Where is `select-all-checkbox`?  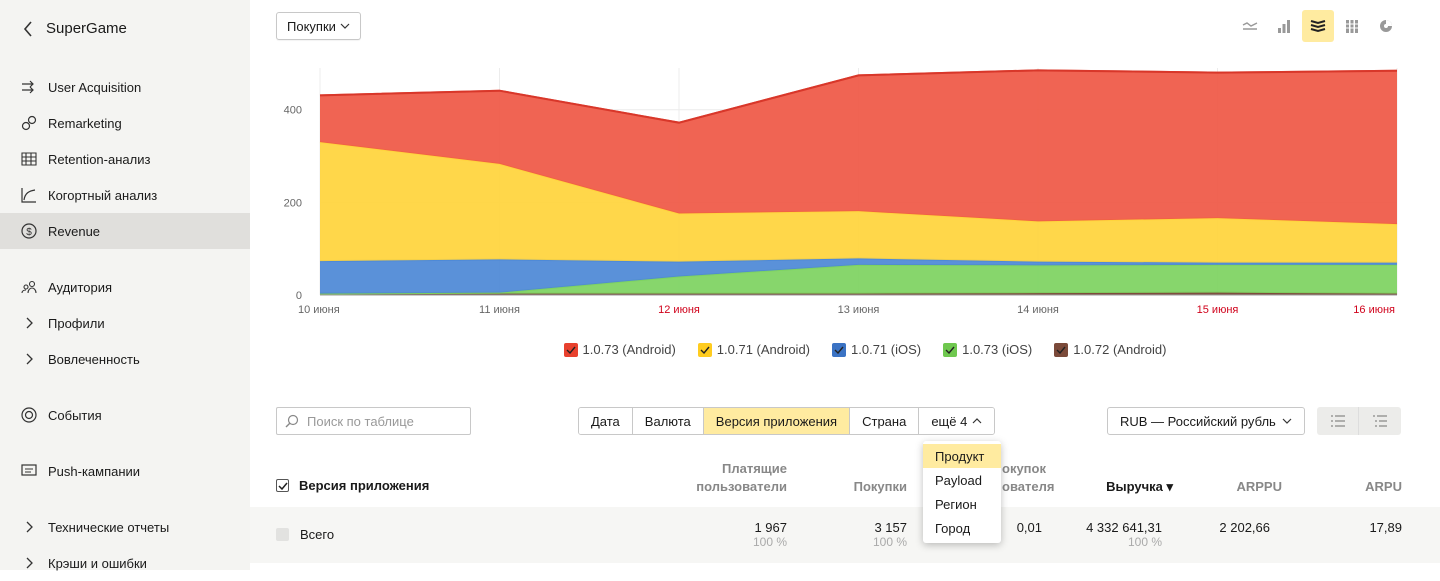
select-all-checkbox is located at coordinates (282, 485).